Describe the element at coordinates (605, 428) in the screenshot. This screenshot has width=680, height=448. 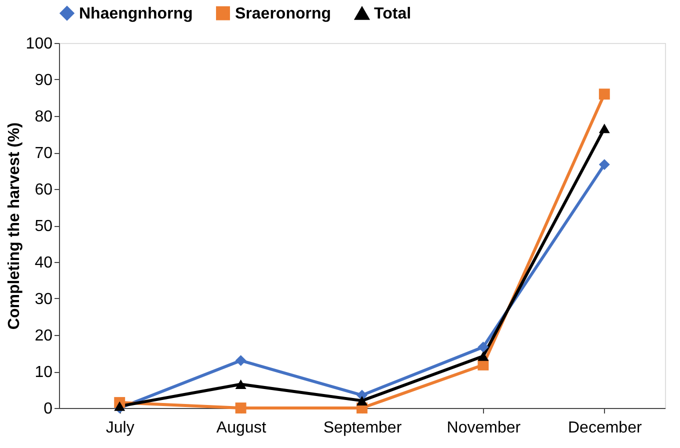
I see `x-tick-label: December` at that location.